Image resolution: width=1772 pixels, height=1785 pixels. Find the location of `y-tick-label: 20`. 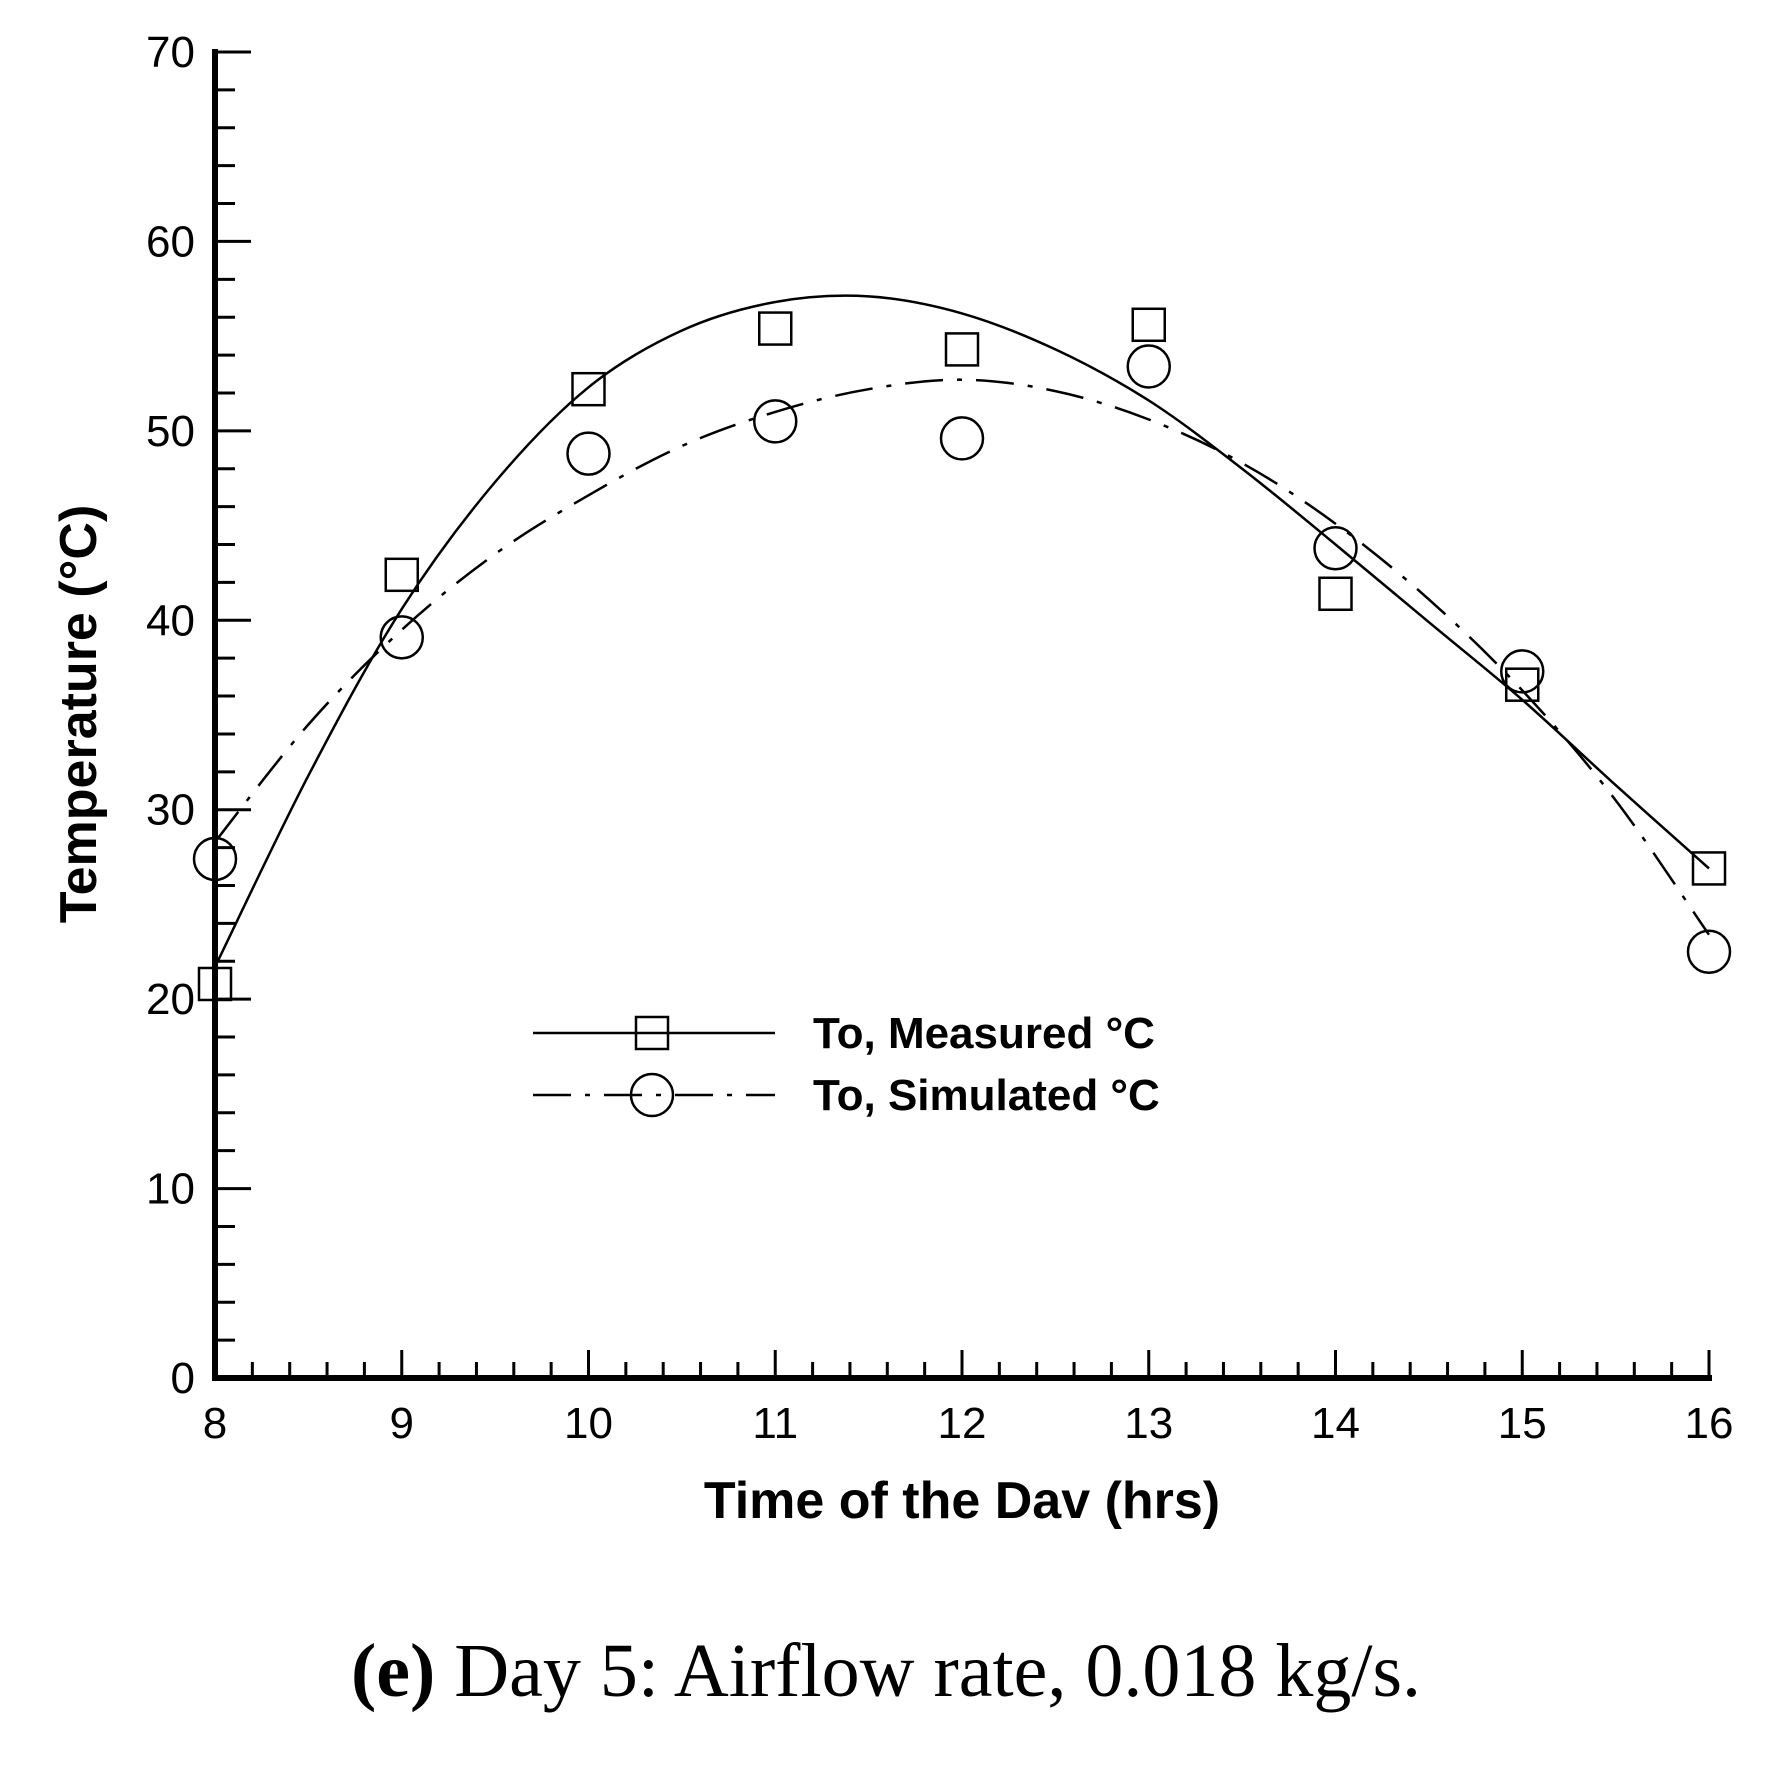

y-tick-label: 20 is located at coordinates (170, 999).